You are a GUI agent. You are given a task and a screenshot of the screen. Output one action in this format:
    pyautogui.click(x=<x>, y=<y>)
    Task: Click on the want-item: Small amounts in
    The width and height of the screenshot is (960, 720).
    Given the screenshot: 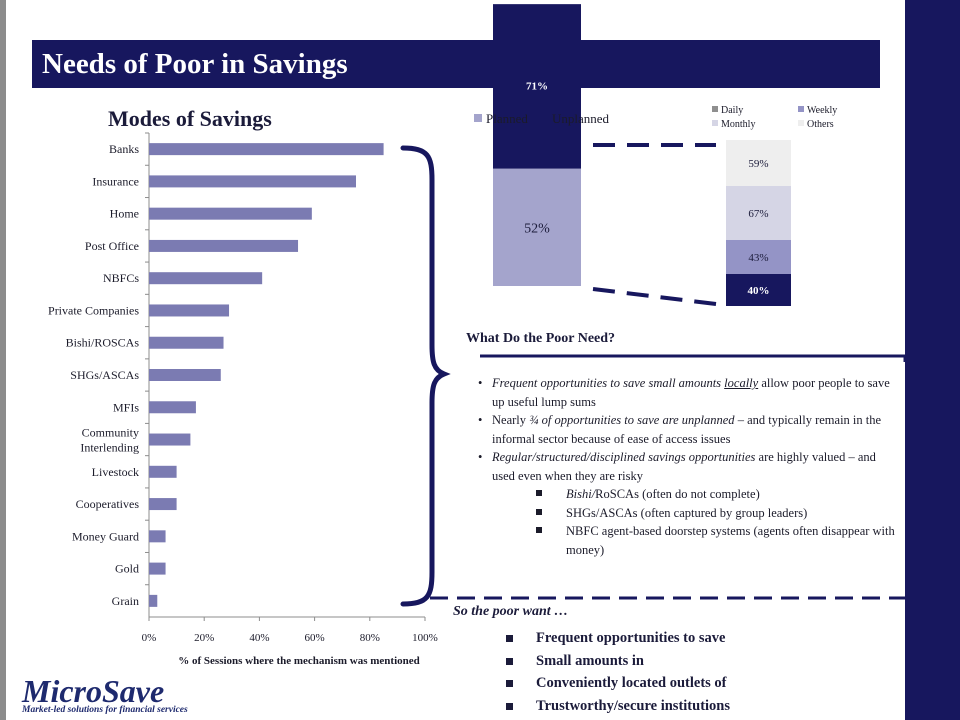 What is the action you would take?
    pyautogui.click(x=618, y=661)
    